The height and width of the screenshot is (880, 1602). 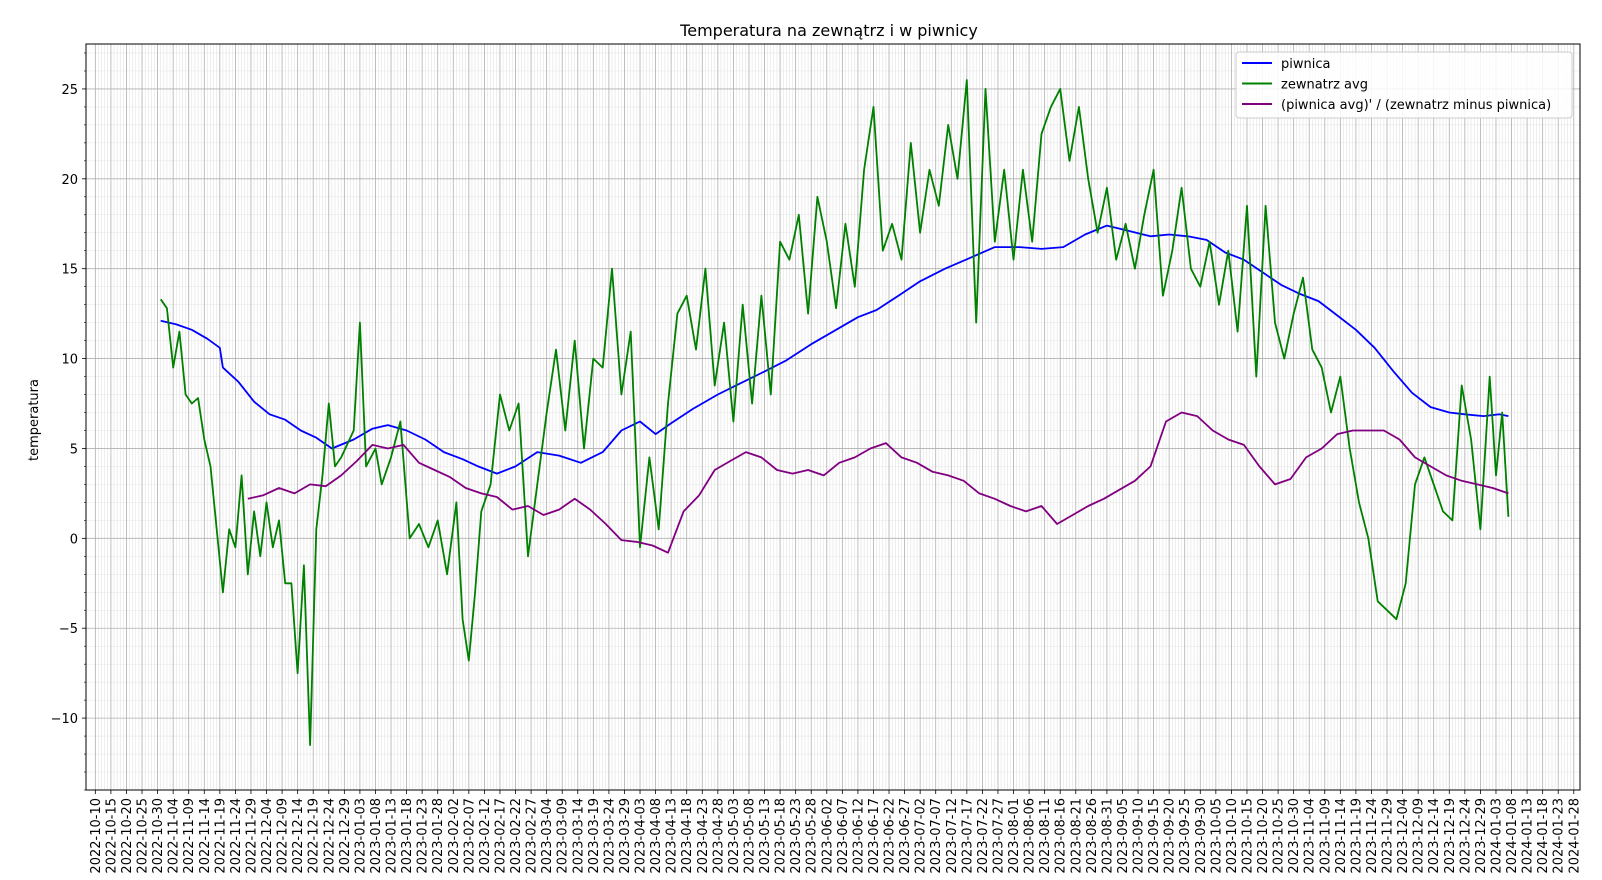 What do you see at coordinates (438, 836) in the screenshot?
I see `x-tick-label: 2023-01-28` at bounding box center [438, 836].